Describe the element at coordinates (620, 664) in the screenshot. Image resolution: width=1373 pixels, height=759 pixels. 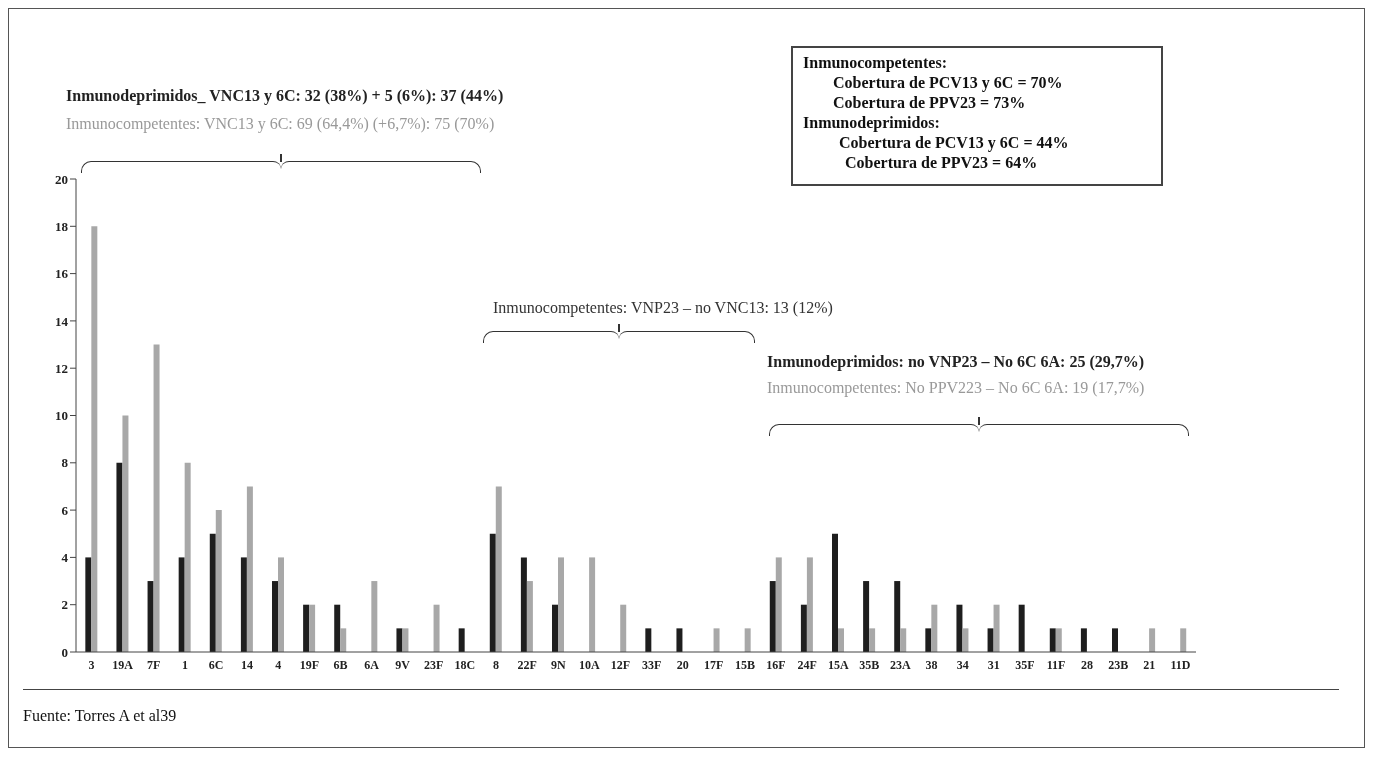
I see `x-tick-label: 12F` at that location.